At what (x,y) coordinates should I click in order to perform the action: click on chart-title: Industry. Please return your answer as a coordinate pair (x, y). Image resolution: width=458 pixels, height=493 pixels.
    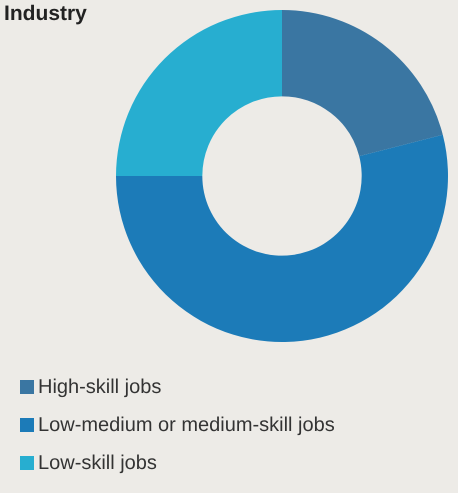
    Looking at the image, I should click on (45, 14).